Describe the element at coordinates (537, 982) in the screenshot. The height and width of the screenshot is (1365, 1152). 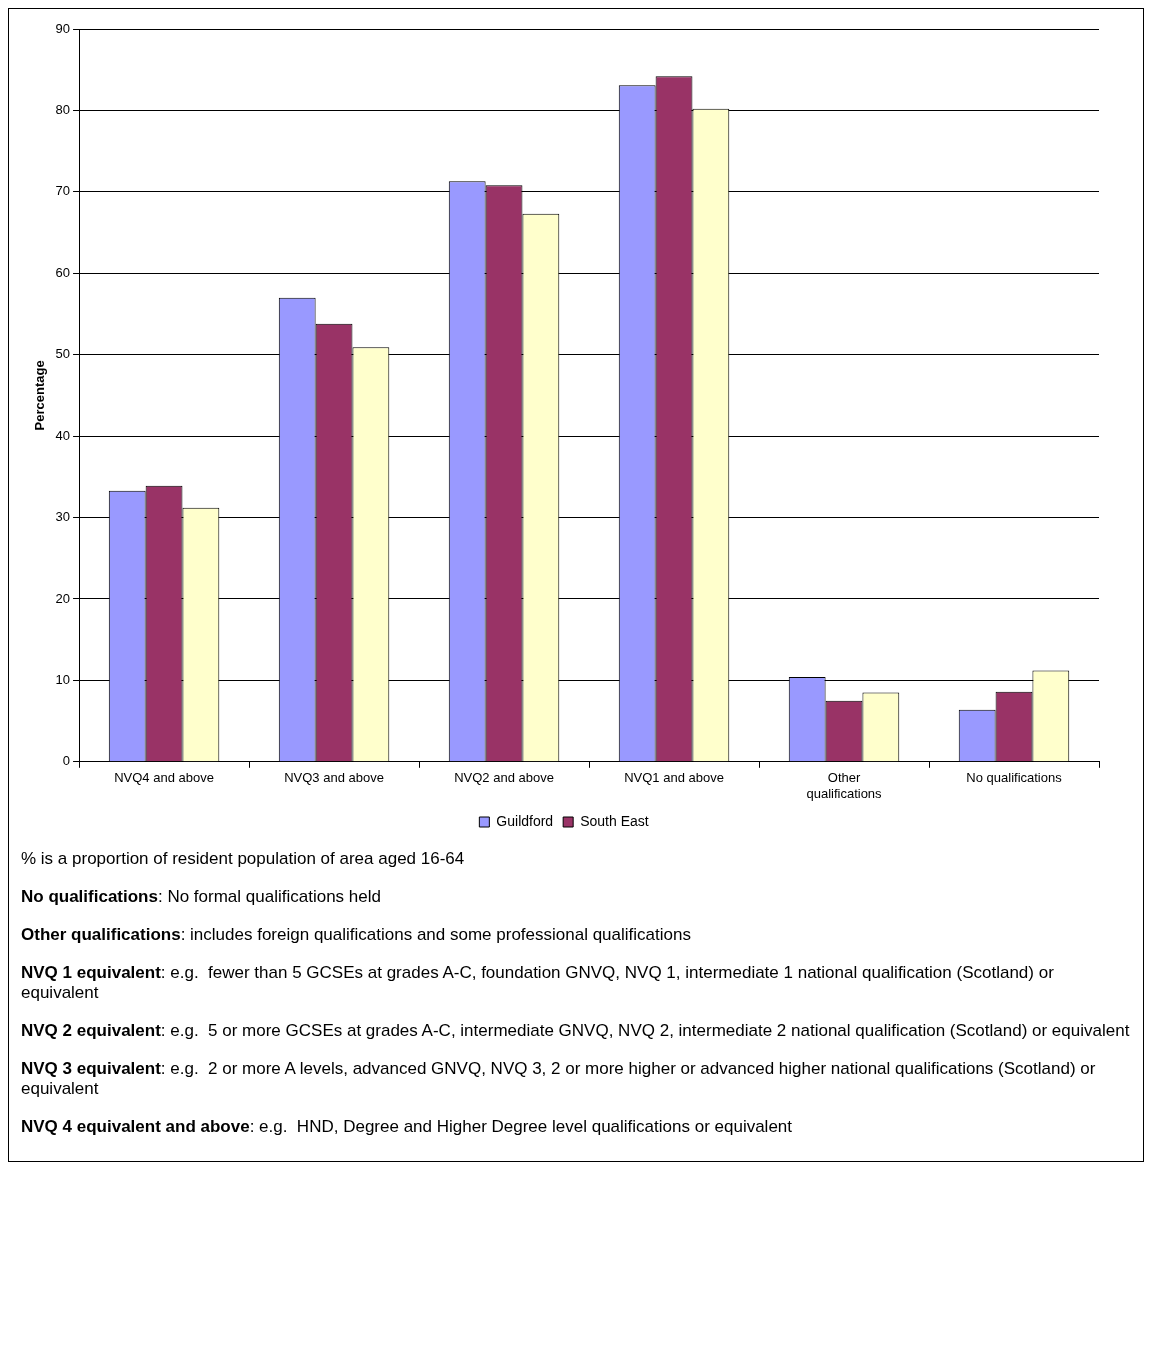
I see `text: NVQ 1 equivalent: e.g. fewer than 5 GCSEs at grades A-C, foundation GNVQ, NVQ 1, intermediate 1 national qualification (Scotland) or equivalent` at that location.